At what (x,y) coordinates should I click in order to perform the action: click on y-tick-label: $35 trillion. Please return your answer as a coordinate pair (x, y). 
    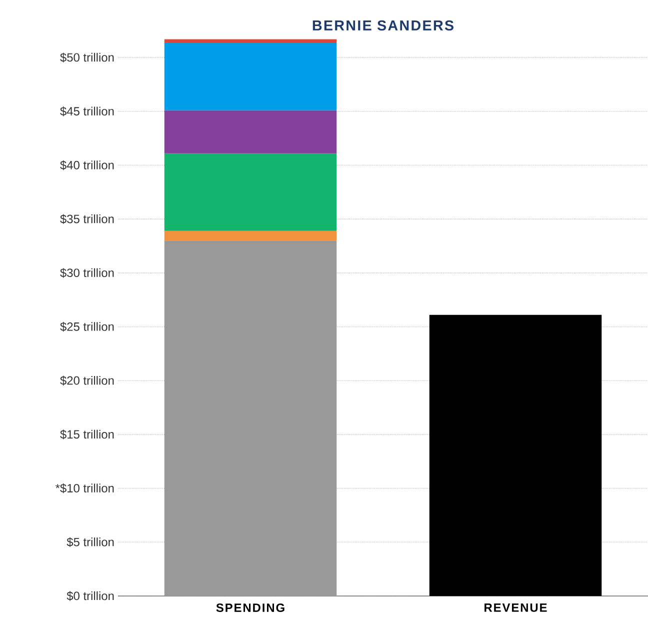
    Looking at the image, I should click on (87, 219).